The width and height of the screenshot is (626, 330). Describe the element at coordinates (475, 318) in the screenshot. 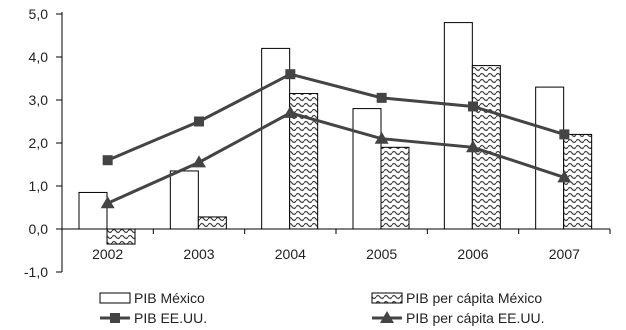

I see `legend-label: PIB per cápita EE.UU.` at that location.